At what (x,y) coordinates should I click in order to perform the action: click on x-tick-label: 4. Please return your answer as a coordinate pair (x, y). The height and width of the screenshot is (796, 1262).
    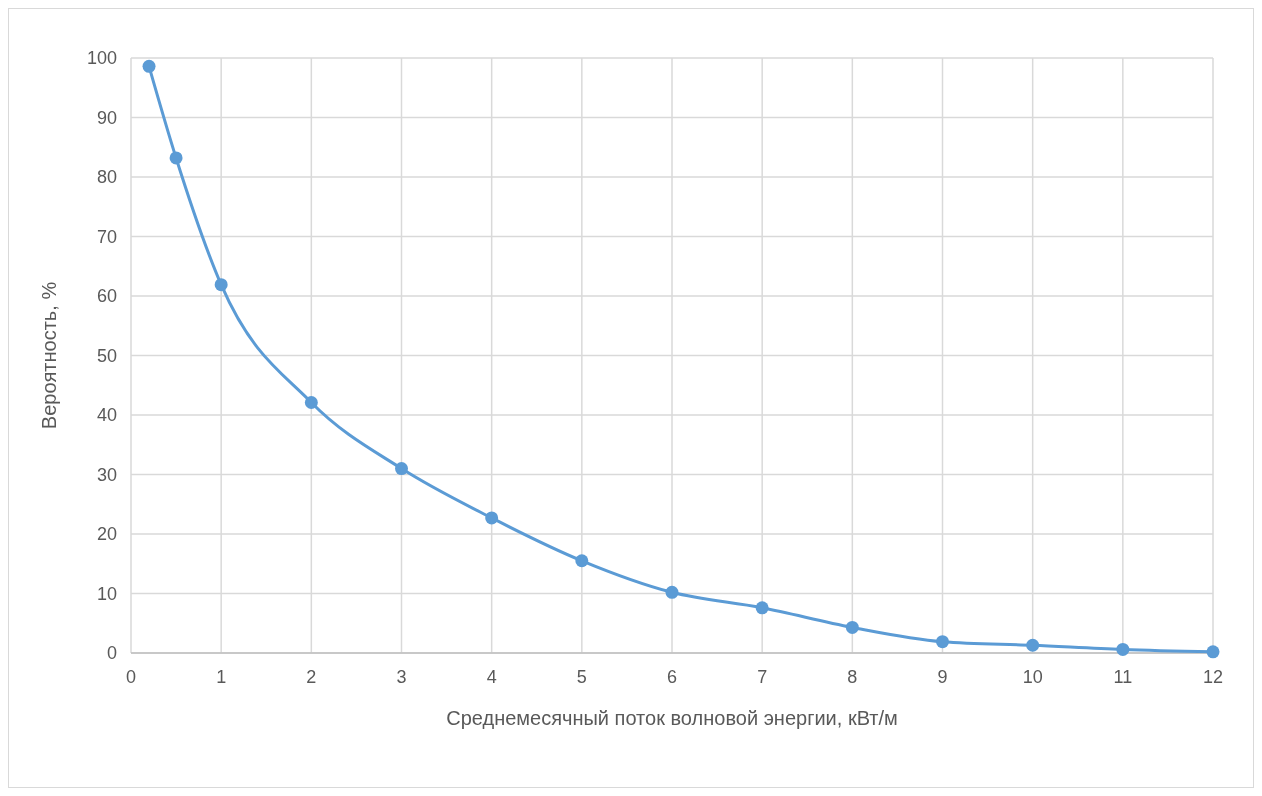
    Looking at the image, I should click on (491, 677).